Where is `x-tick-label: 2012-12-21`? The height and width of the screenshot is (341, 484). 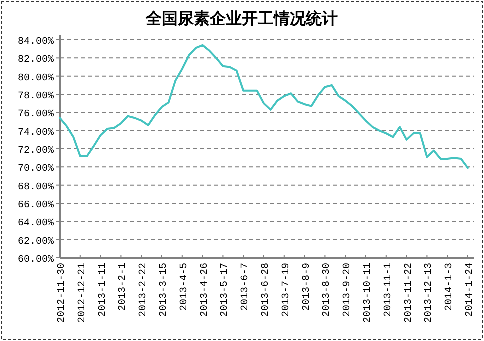 x-tick-label: 2012-12-21 is located at coordinates (82, 293).